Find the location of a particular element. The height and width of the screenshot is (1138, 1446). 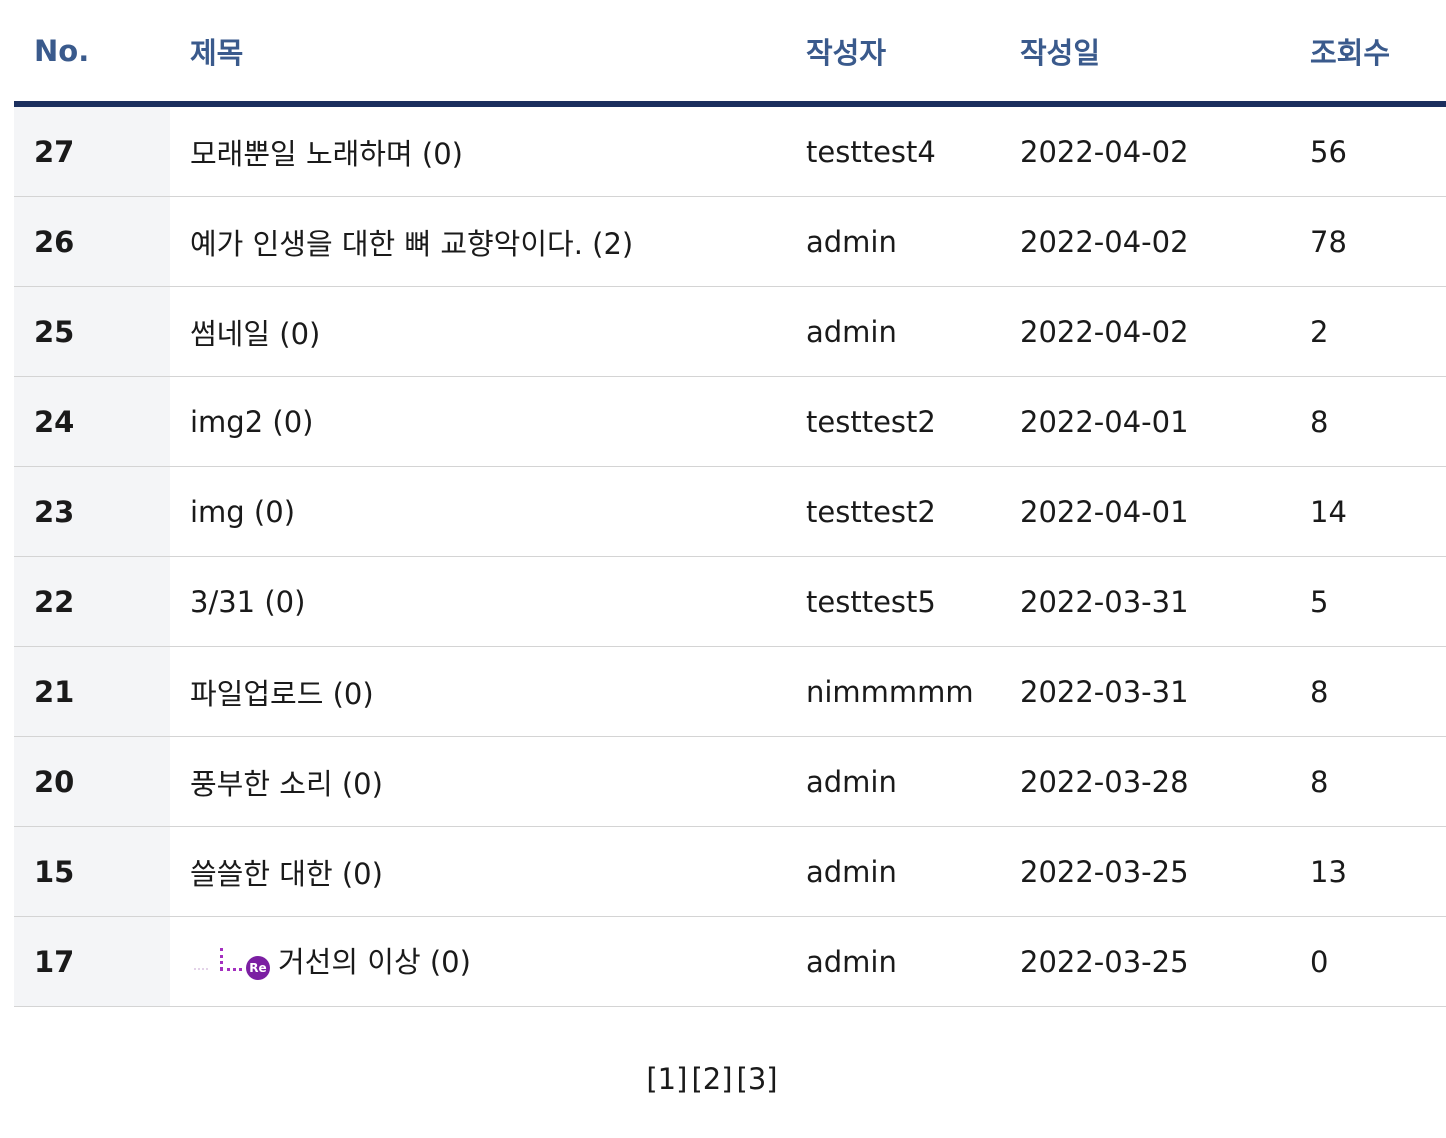

table-row: 22 3/31 (0) testtest5 2022-03-31 5 is located at coordinates (730, 601).